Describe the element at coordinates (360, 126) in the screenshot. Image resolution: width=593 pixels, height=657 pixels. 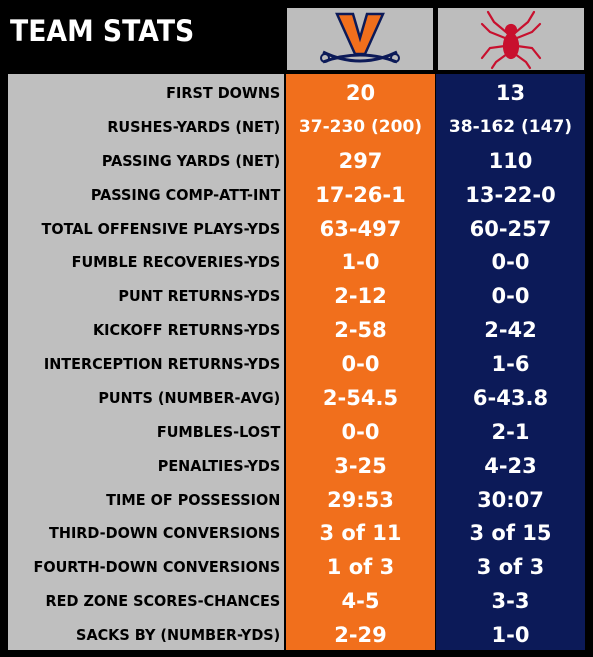
I see `home-stat-value: 37-230 (200)` at that location.